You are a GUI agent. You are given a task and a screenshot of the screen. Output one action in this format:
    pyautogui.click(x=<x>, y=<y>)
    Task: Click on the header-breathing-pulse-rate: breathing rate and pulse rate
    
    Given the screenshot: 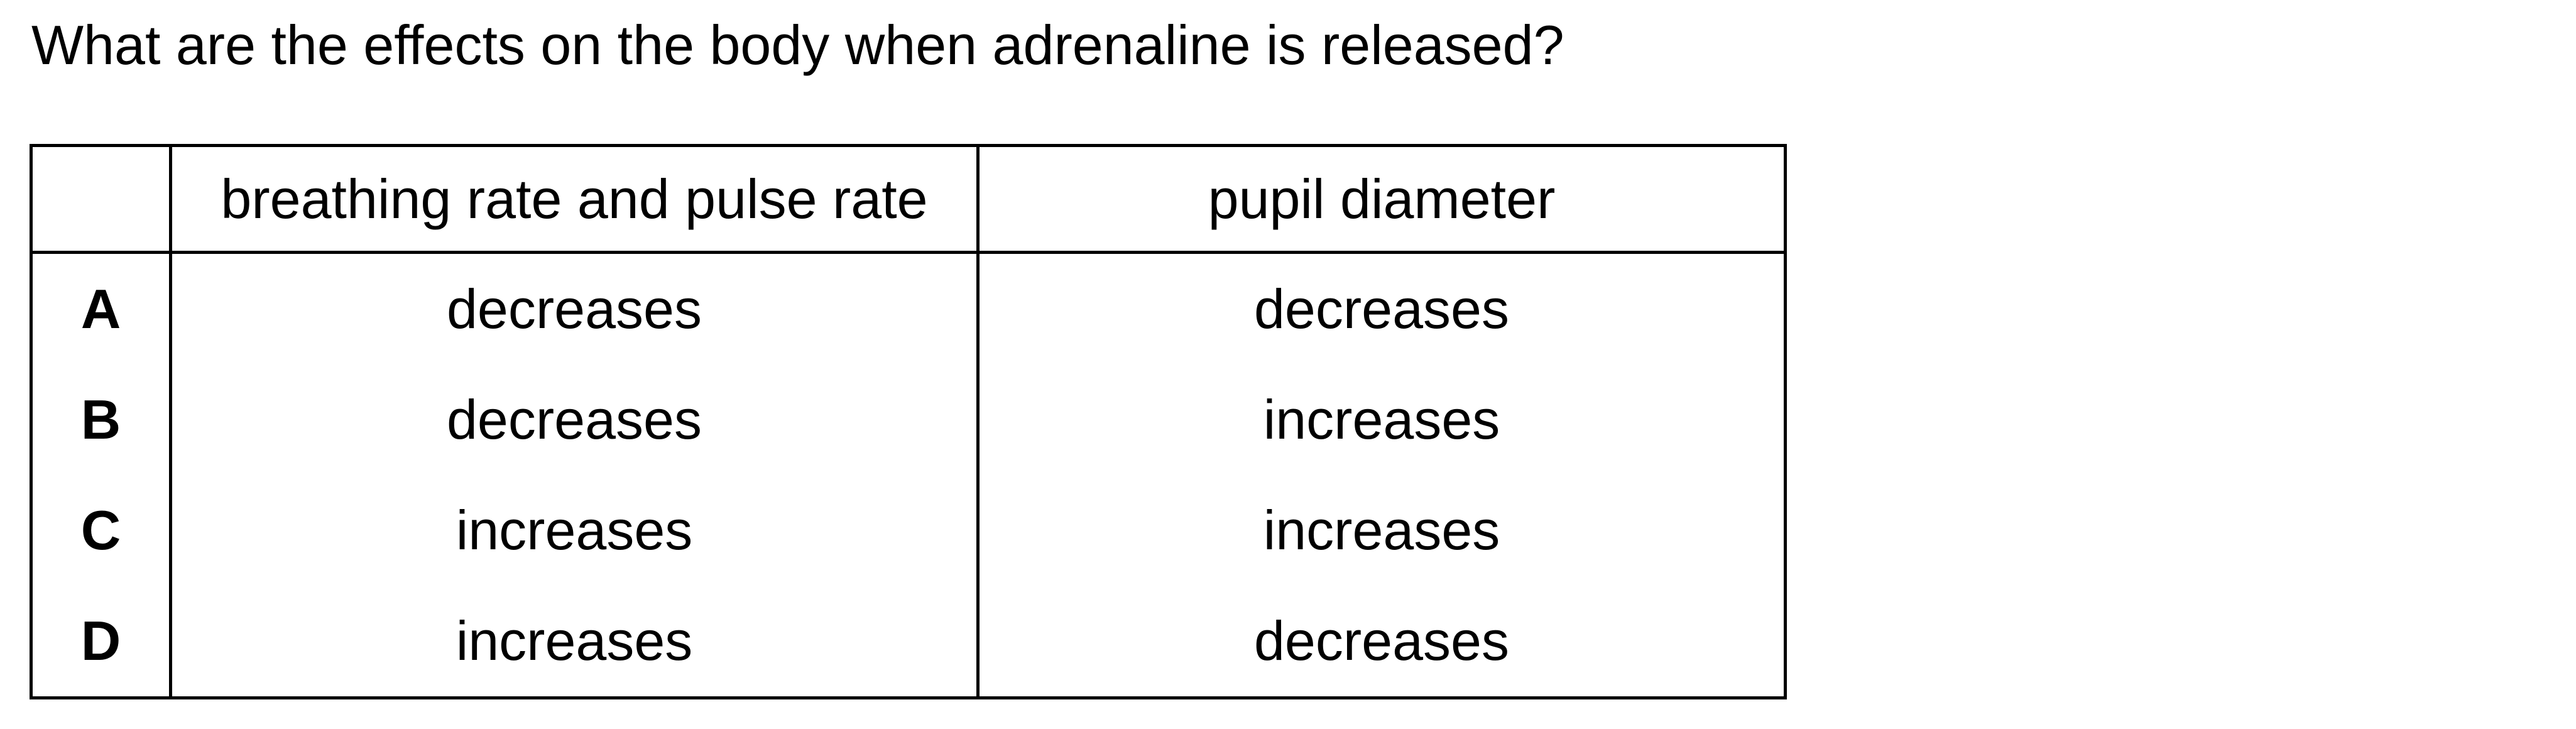 What is the action you would take?
    pyautogui.click(x=574, y=199)
    